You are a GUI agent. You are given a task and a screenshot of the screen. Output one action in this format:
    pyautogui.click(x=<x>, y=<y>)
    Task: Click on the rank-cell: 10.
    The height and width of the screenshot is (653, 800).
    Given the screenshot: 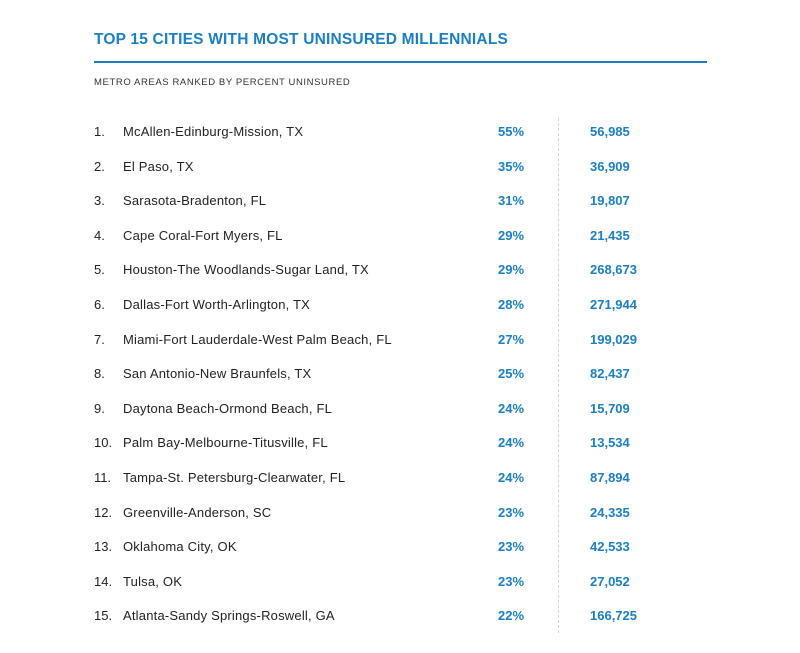 What is the action you would take?
    pyautogui.click(x=103, y=443)
    